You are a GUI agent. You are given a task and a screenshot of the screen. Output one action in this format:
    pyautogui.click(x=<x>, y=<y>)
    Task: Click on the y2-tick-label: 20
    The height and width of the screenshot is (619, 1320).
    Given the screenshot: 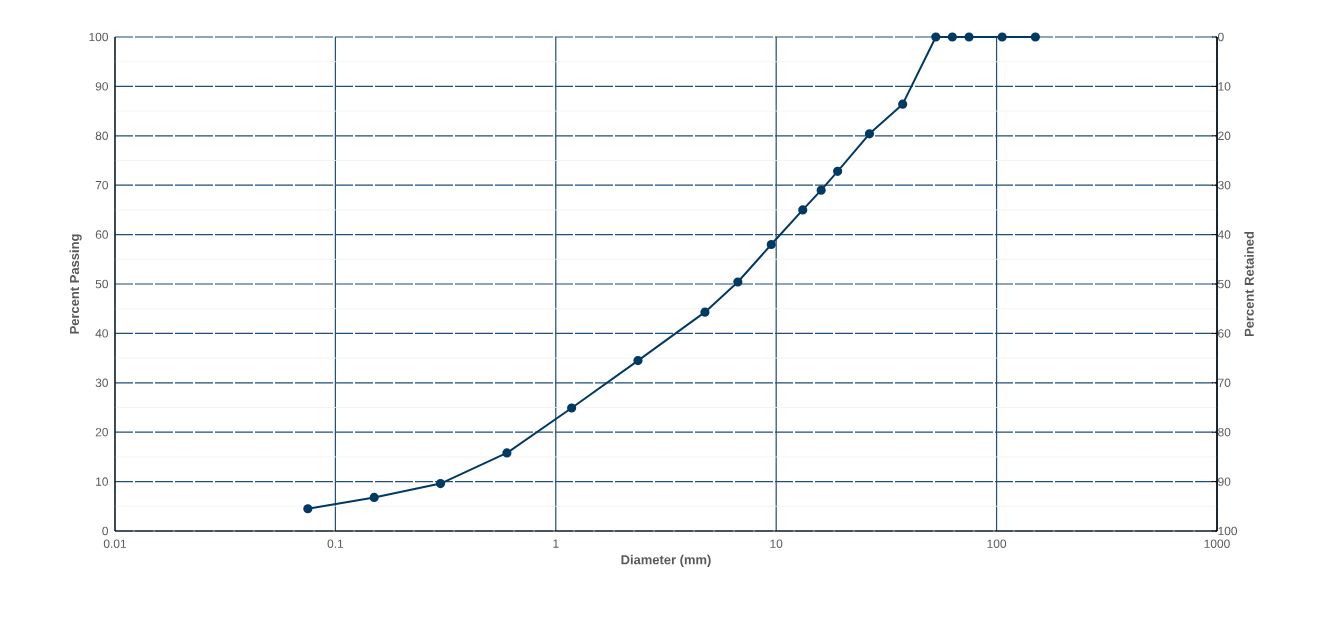 What is the action you would take?
    pyautogui.click(x=1224, y=136)
    